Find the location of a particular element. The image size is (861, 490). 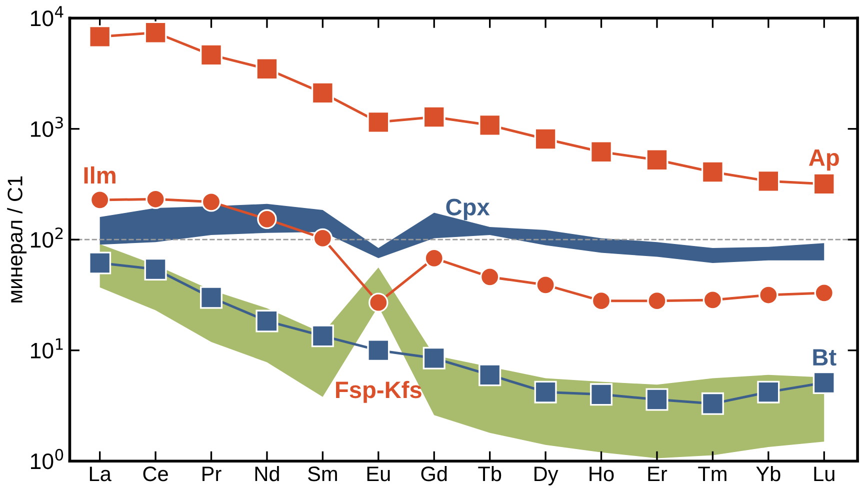

series-label: Ilm is located at coordinates (100, 175).